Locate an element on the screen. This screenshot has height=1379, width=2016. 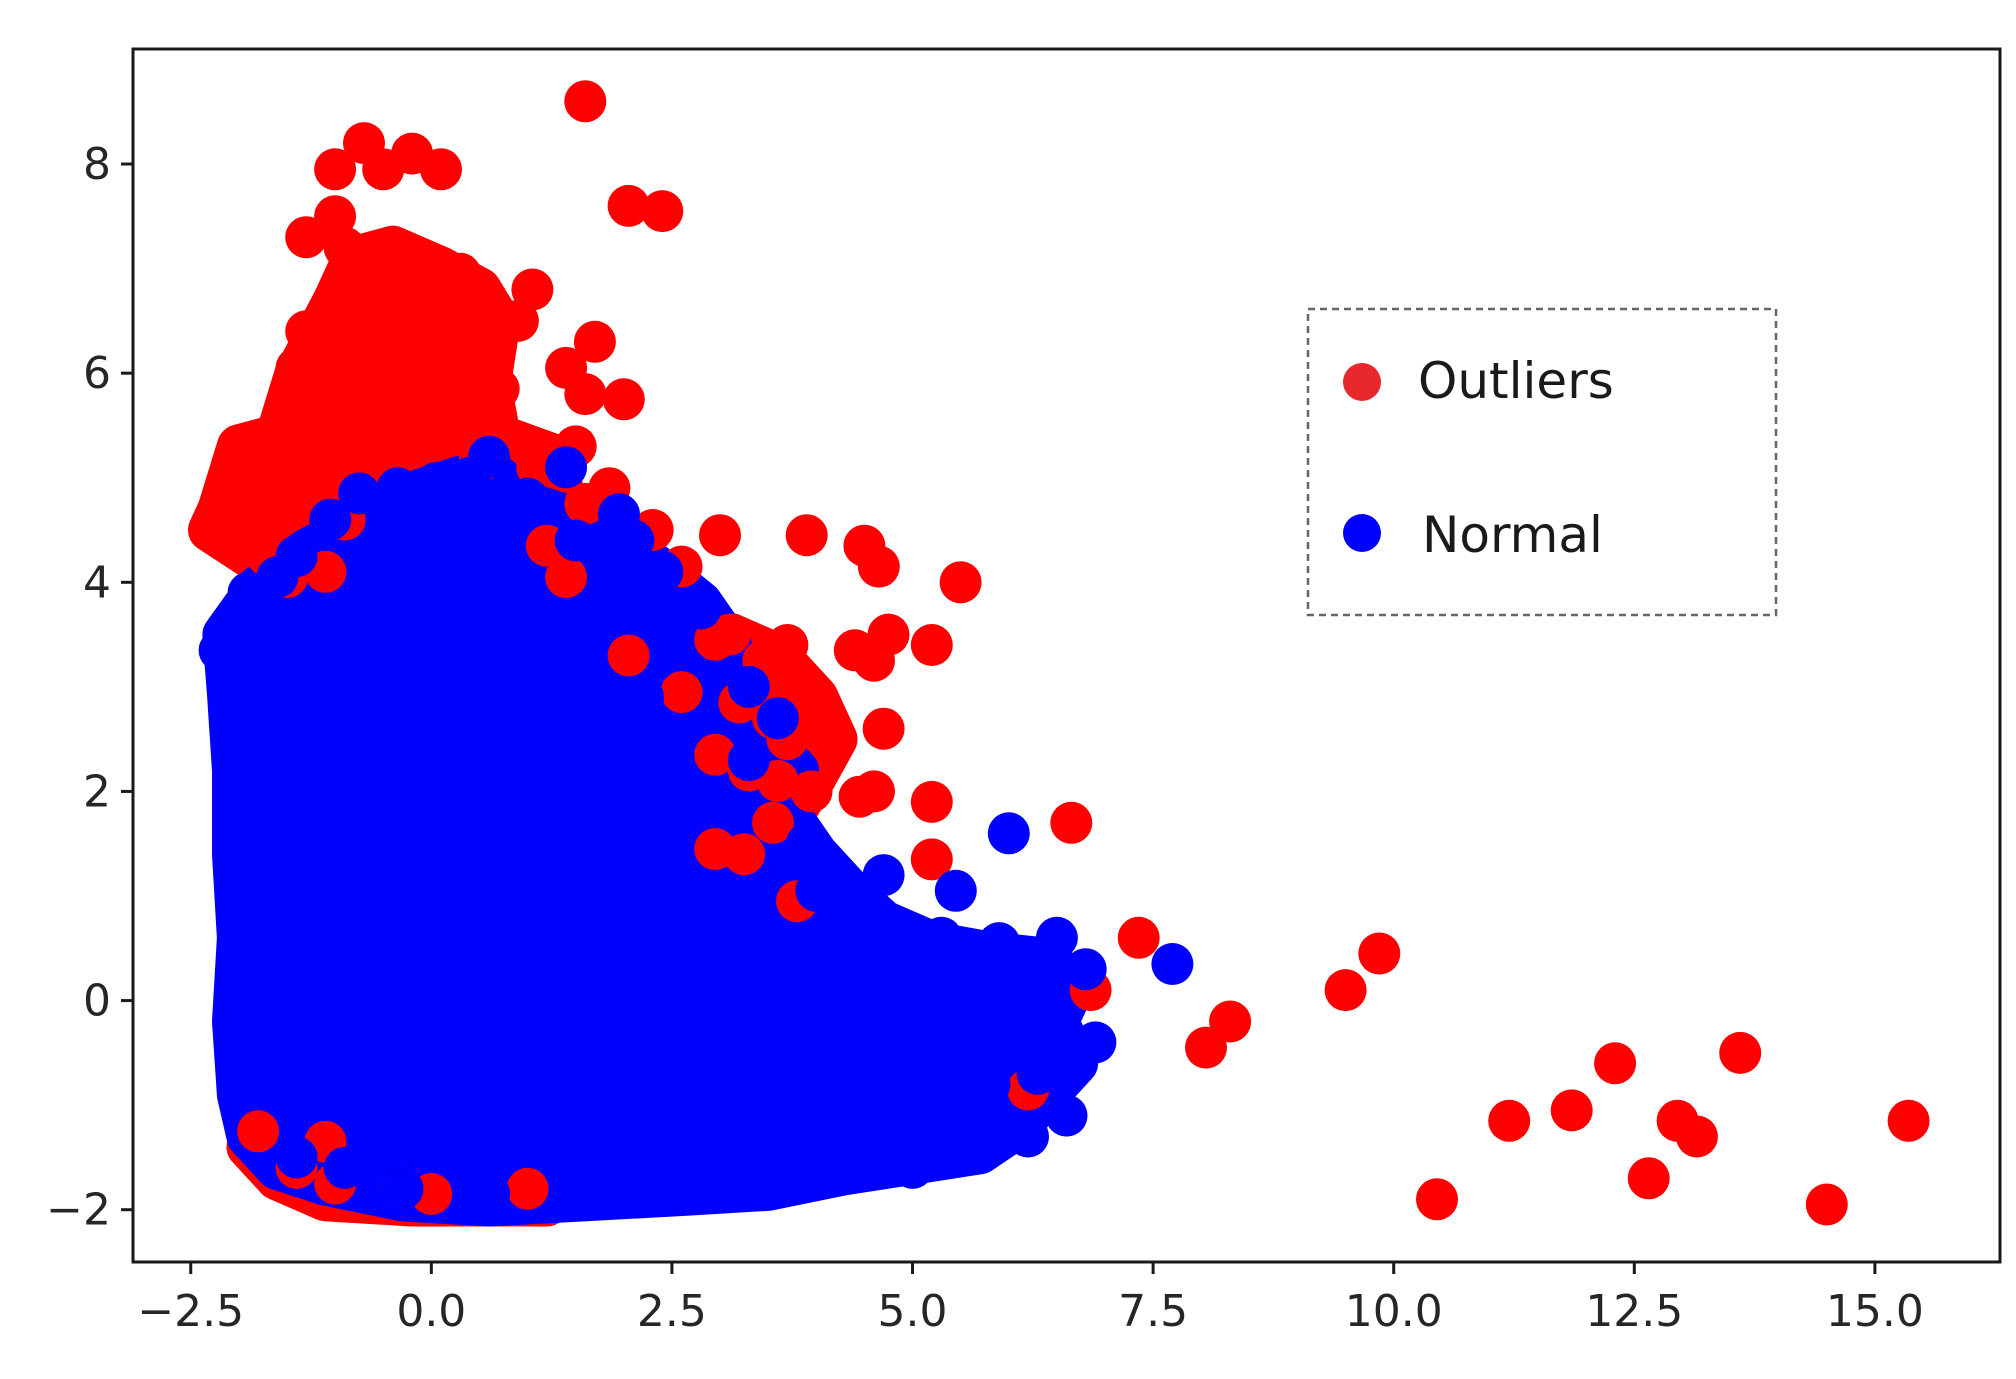
y-axis: −2 0 2 4 6 8 is located at coordinates (89, 687).